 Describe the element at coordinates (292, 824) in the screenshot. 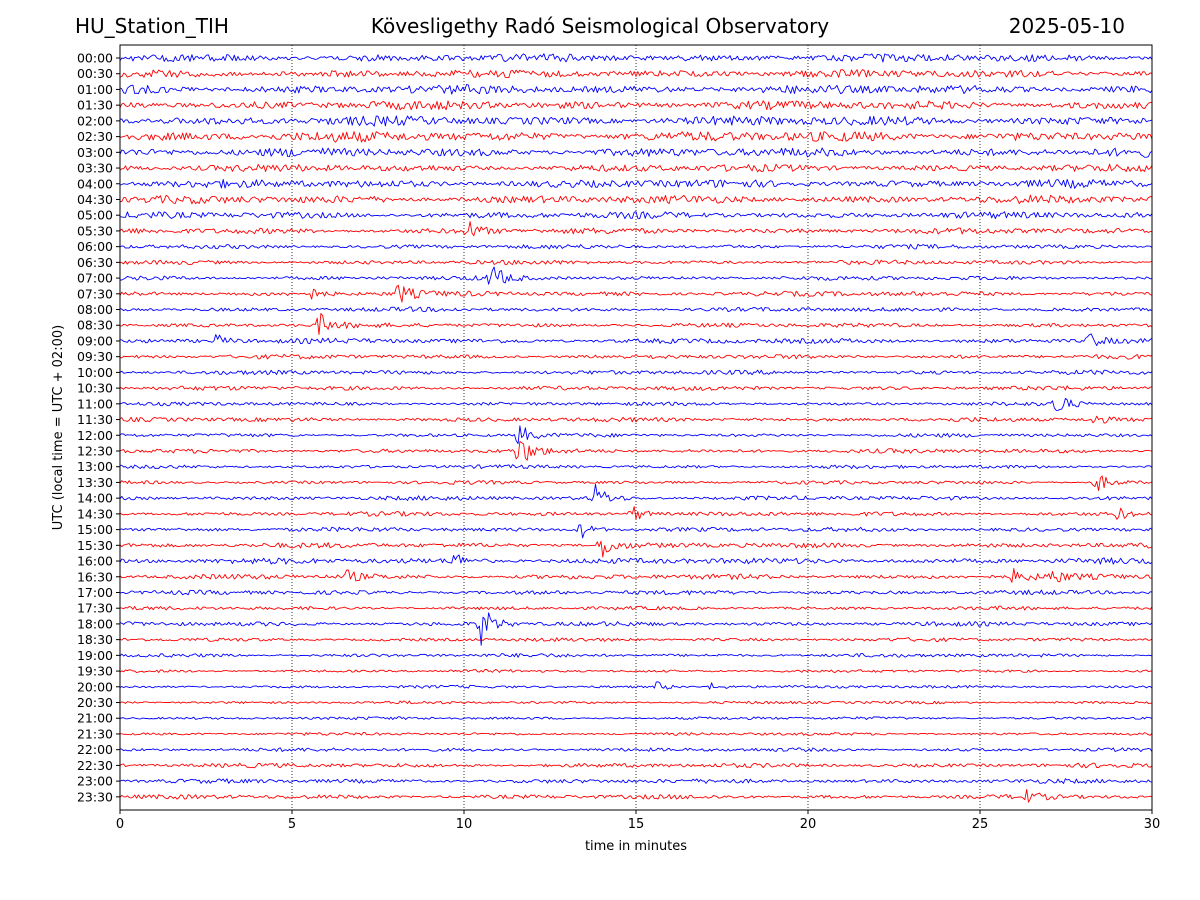

I see `x-tick-label: 5` at that location.